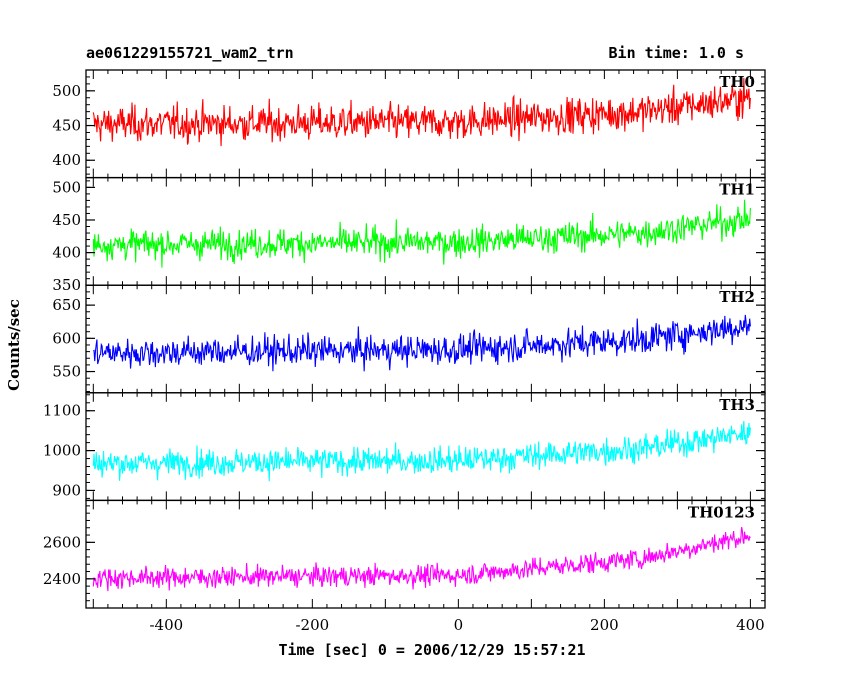  What do you see at coordinates (66, 285) in the screenshot?
I see `y-tick-label: 350` at bounding box center [66, 285].